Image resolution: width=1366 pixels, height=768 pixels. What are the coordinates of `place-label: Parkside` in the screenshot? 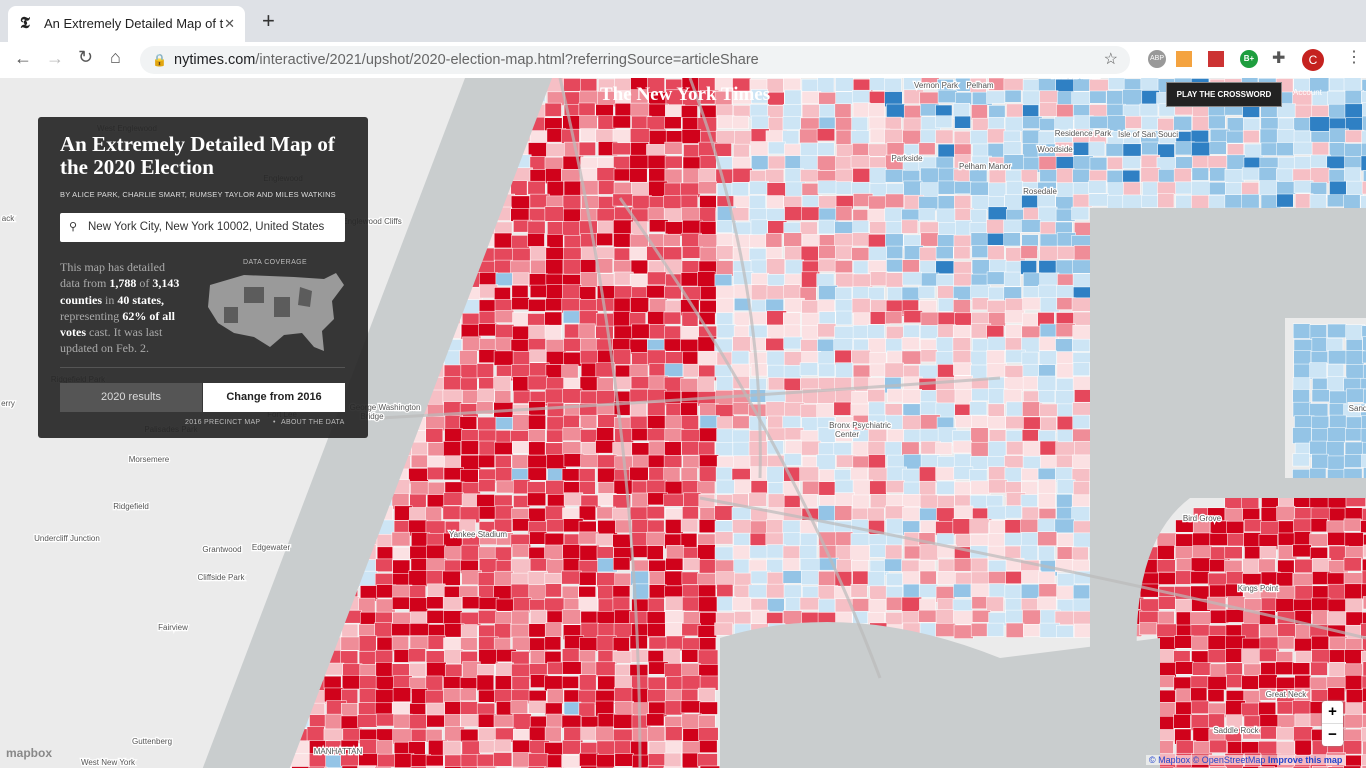 It's located at (907, 158).